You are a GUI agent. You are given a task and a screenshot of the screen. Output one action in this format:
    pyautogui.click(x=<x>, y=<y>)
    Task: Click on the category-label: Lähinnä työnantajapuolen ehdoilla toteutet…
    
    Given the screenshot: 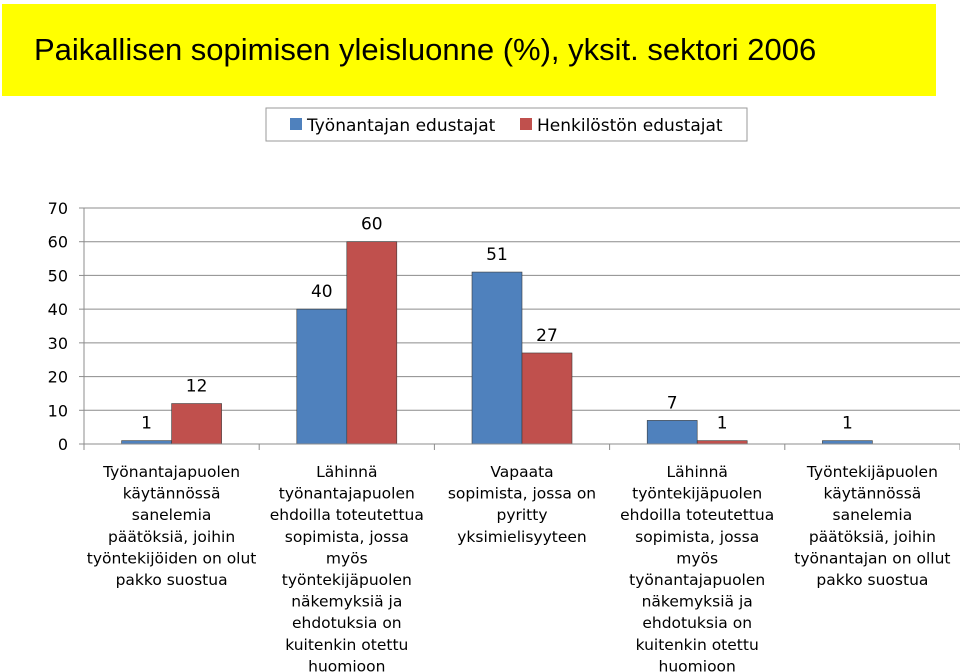 What is the action you would take?
    pyautogui.click(x=347, y=567)
    